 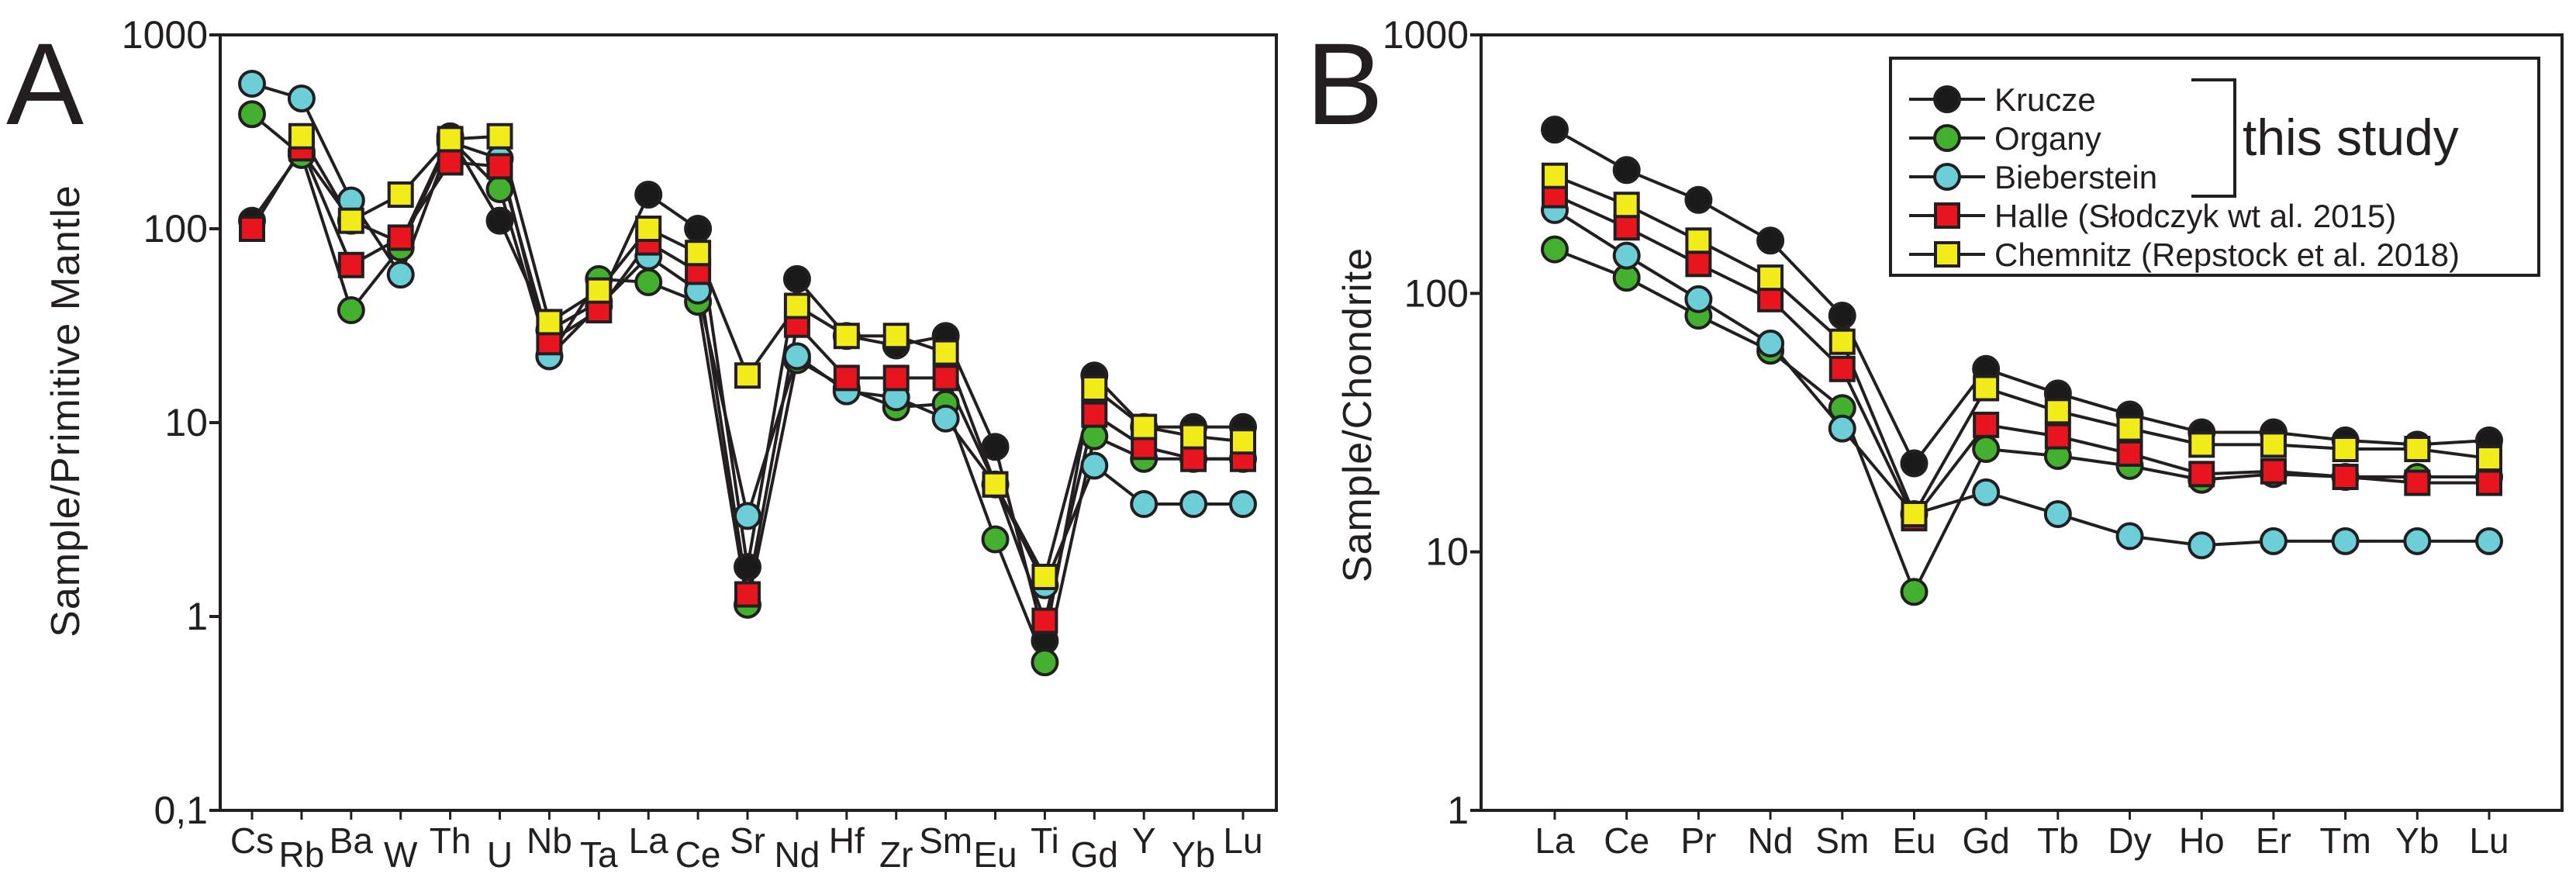 I want to click on y-tick-label: 1, so click(x=1458, y=811).